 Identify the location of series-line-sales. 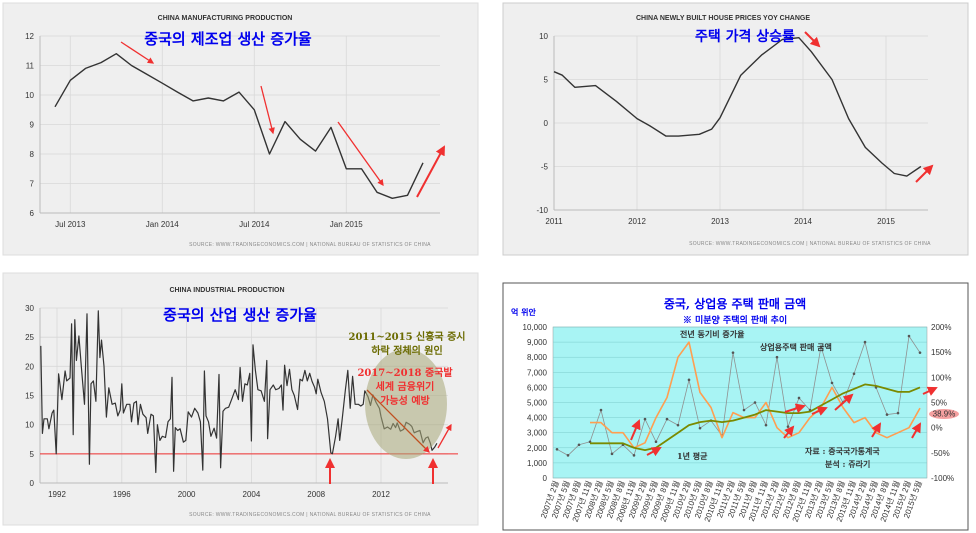
(738, 395).